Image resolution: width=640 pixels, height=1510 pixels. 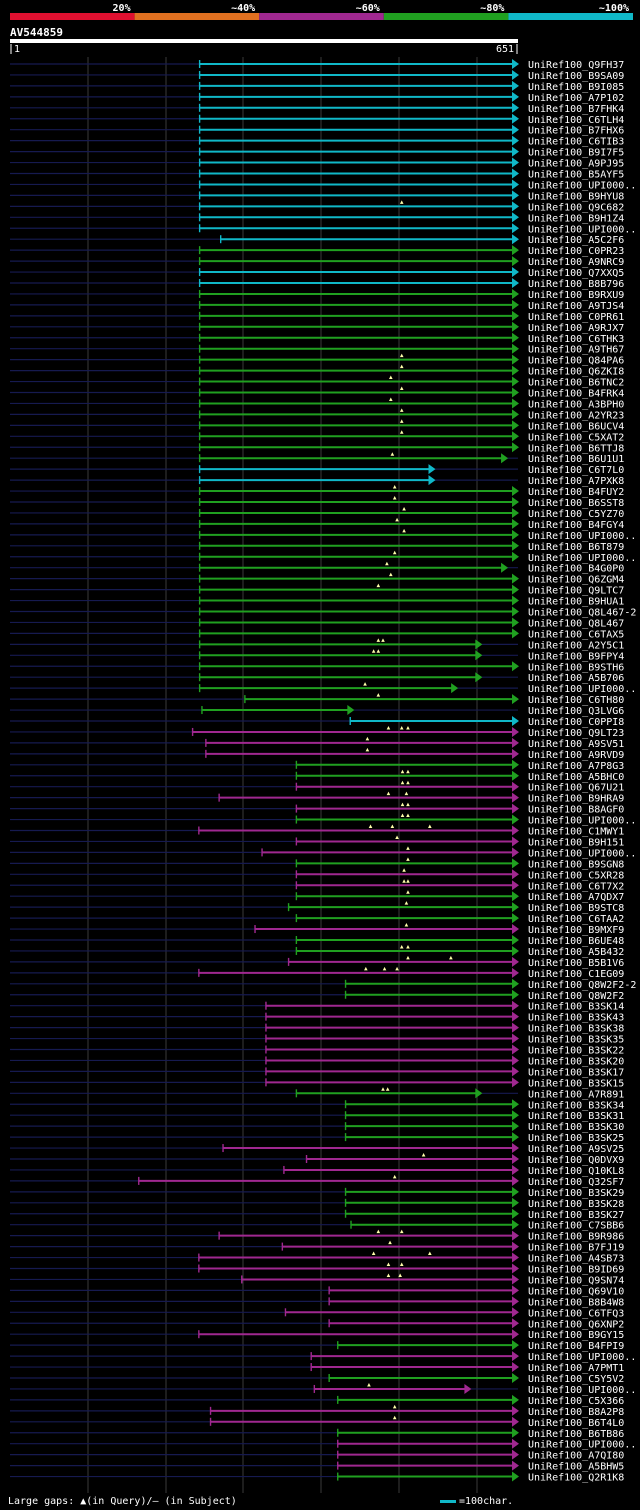 I want to click on hit-row: UniRef100_Q0DVX9, so click(x=317, y=1159).